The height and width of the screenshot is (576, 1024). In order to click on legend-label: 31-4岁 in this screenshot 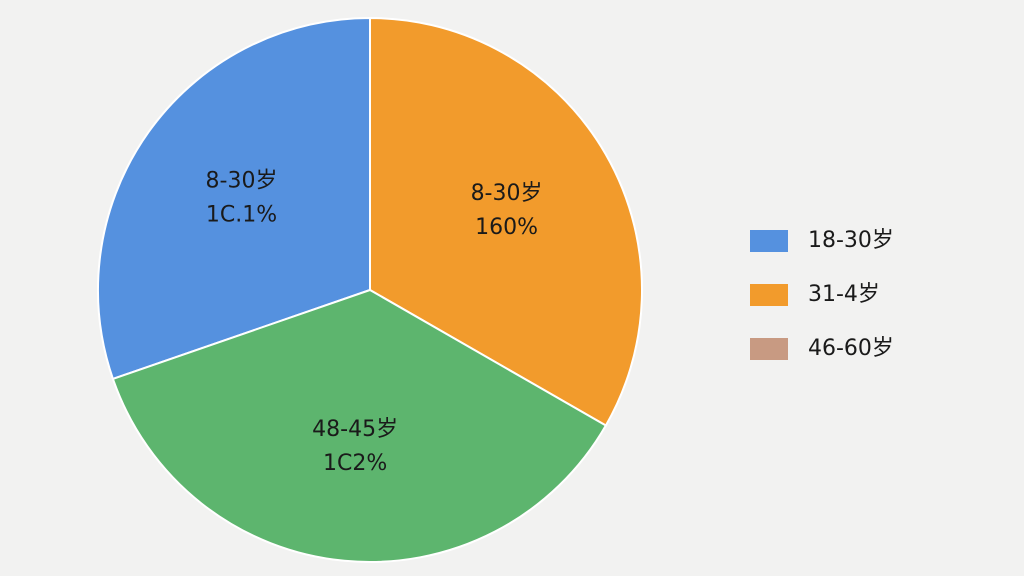, I will do `click(844, 294)`.